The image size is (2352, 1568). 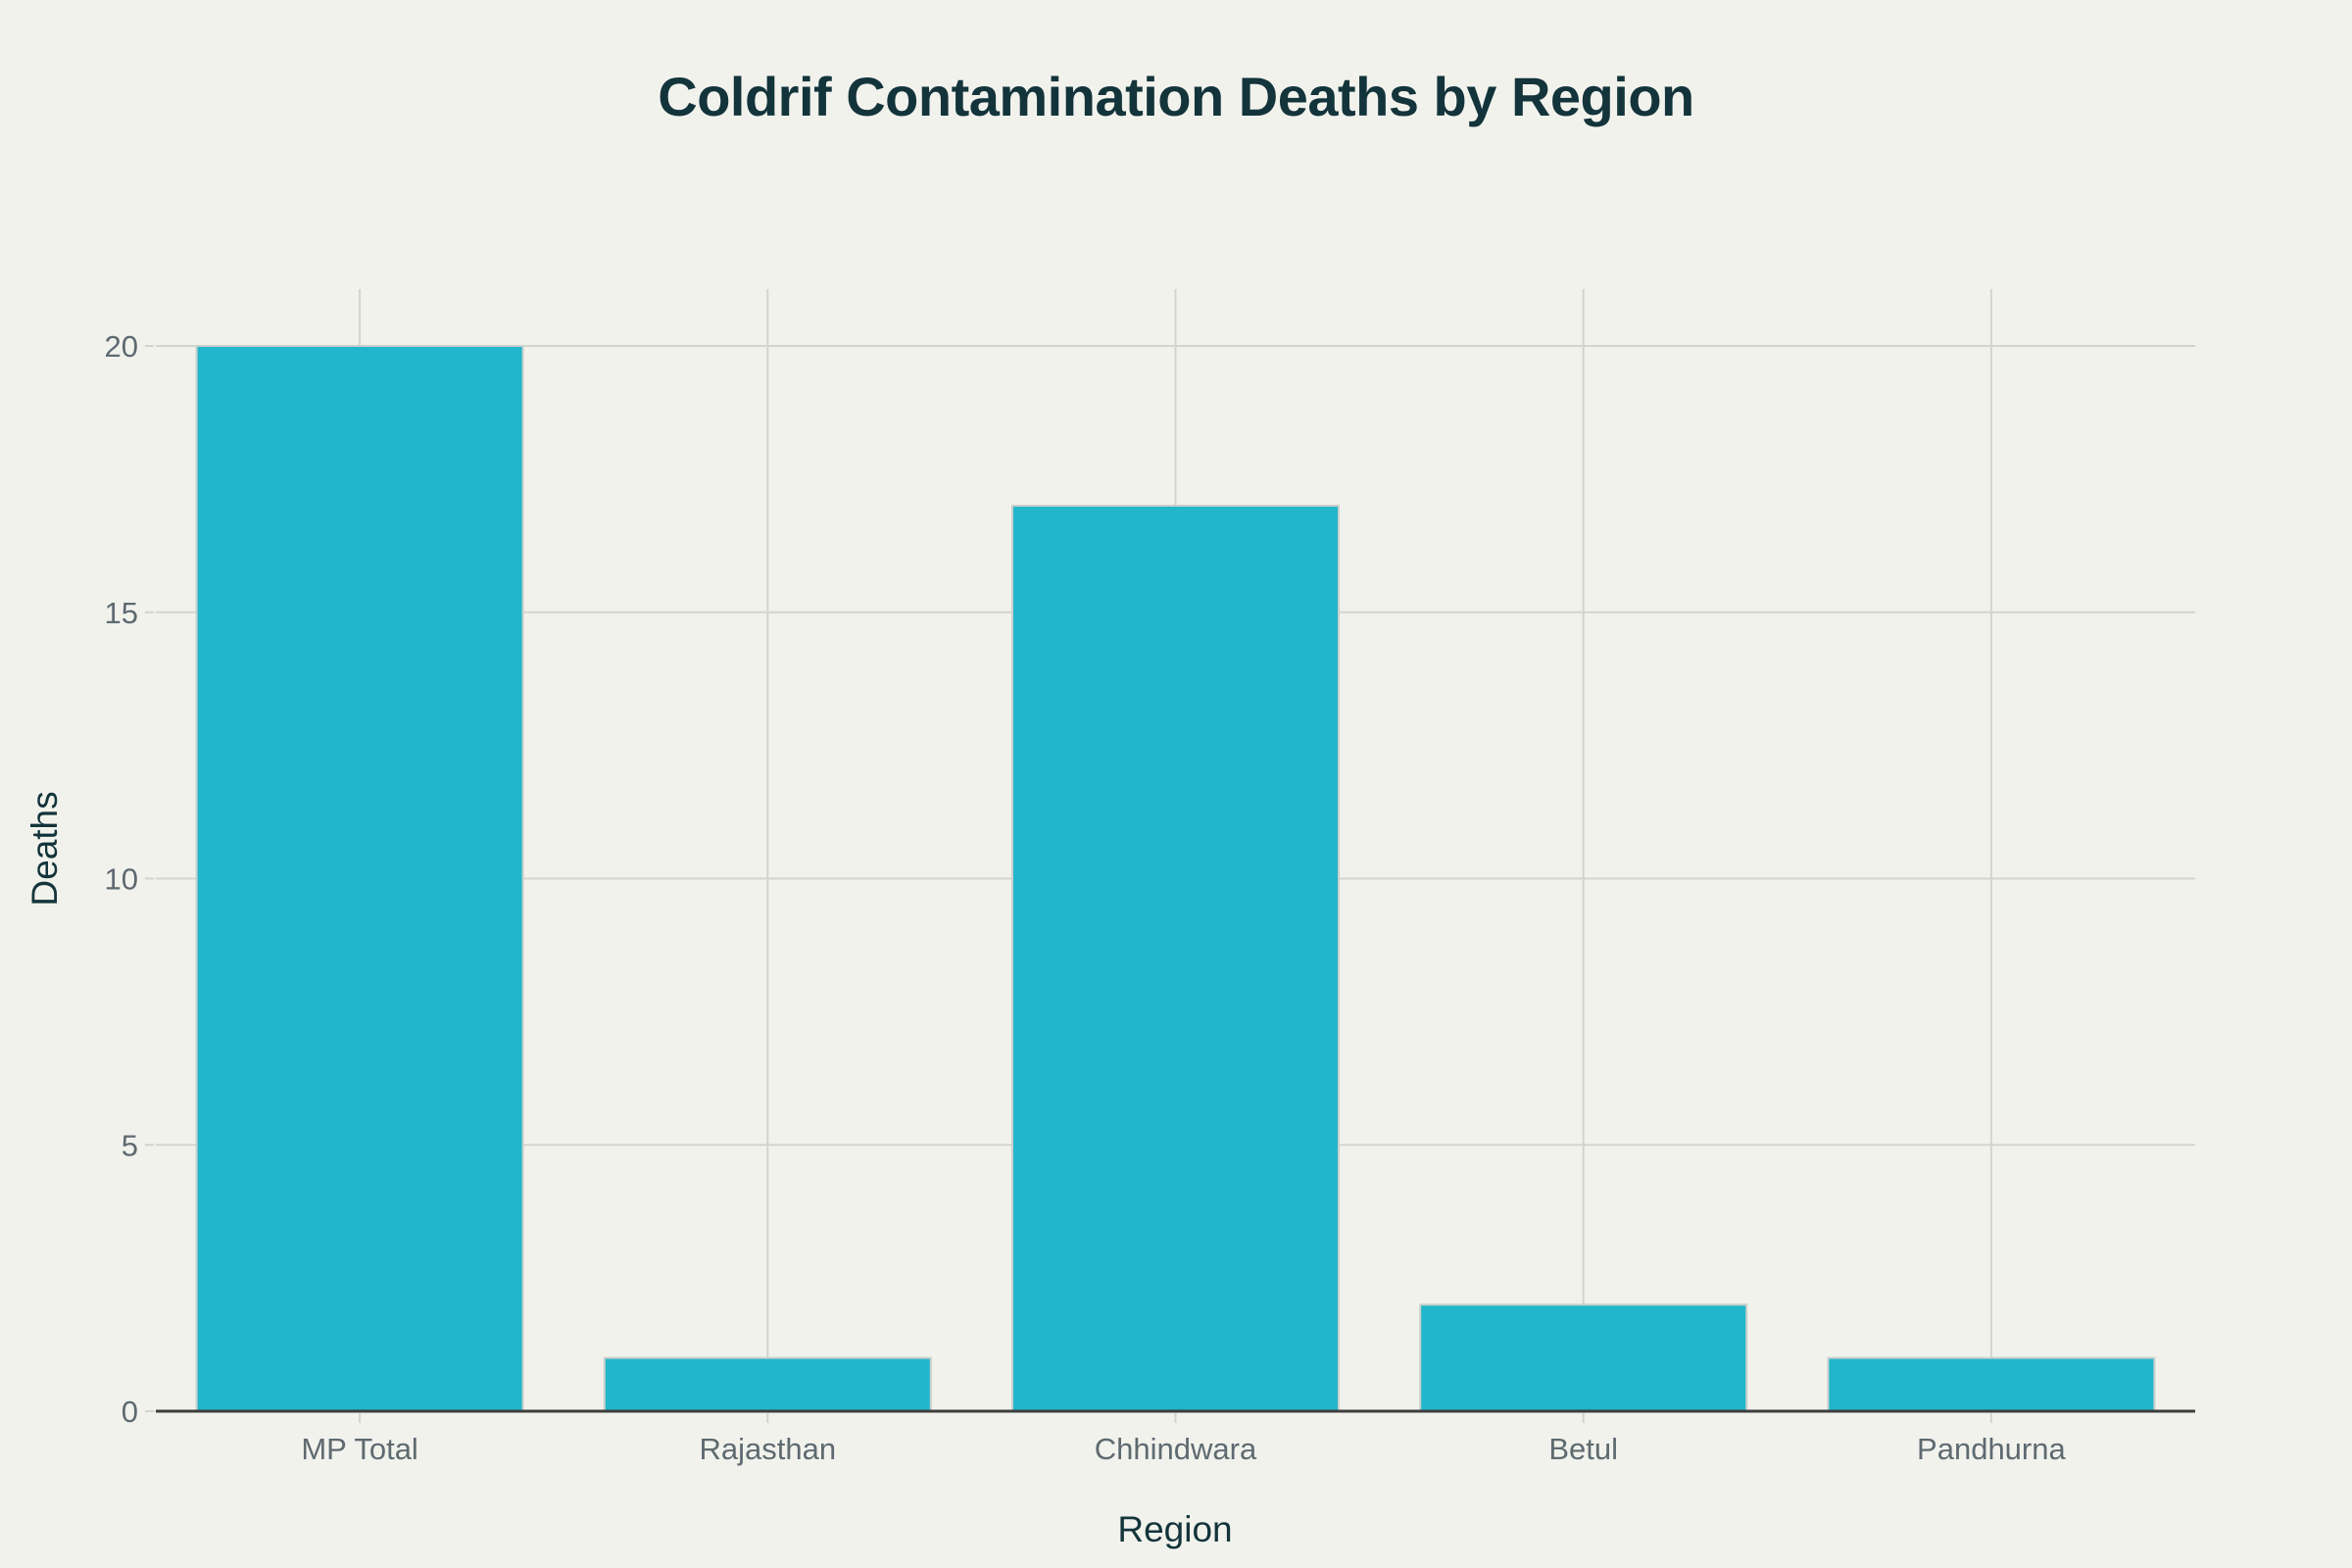 What do you see at coordinates (121, 346) in the screenshot?
I see `y-tick-label: 20` at bounding box center [121, 346].